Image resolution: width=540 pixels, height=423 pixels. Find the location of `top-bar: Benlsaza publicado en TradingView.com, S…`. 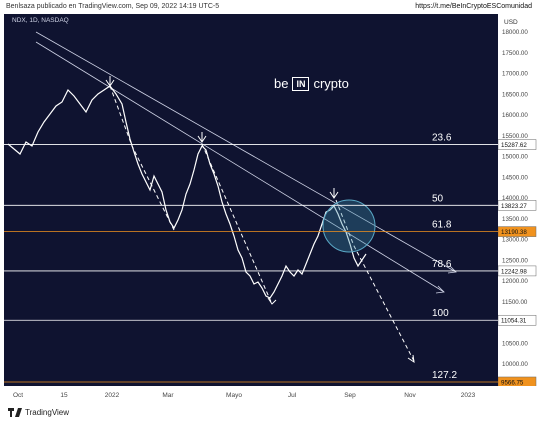

top-bar: Benlsaza publicado en TradingView.com, S… is located at coordinates (270, 7).